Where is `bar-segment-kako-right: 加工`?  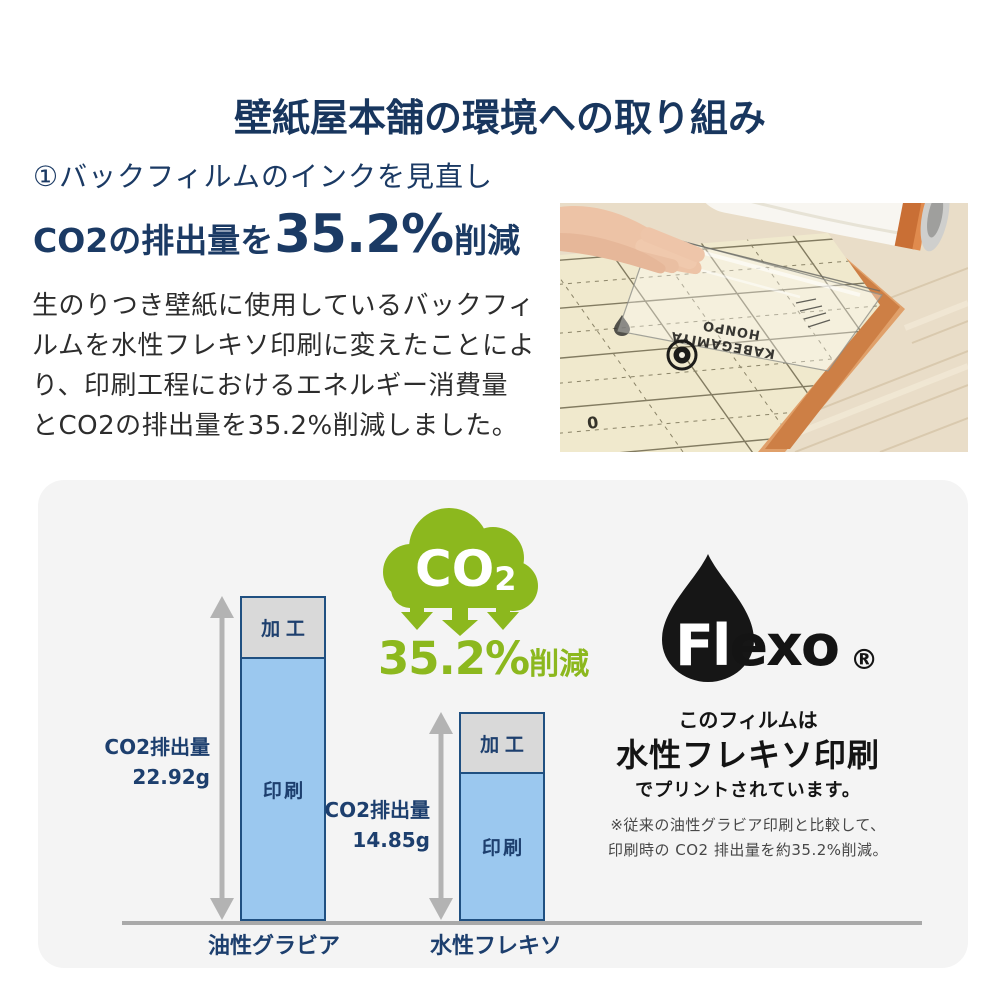 bar-segment-kako-right: 加工 is located at coordinates (502, 742).